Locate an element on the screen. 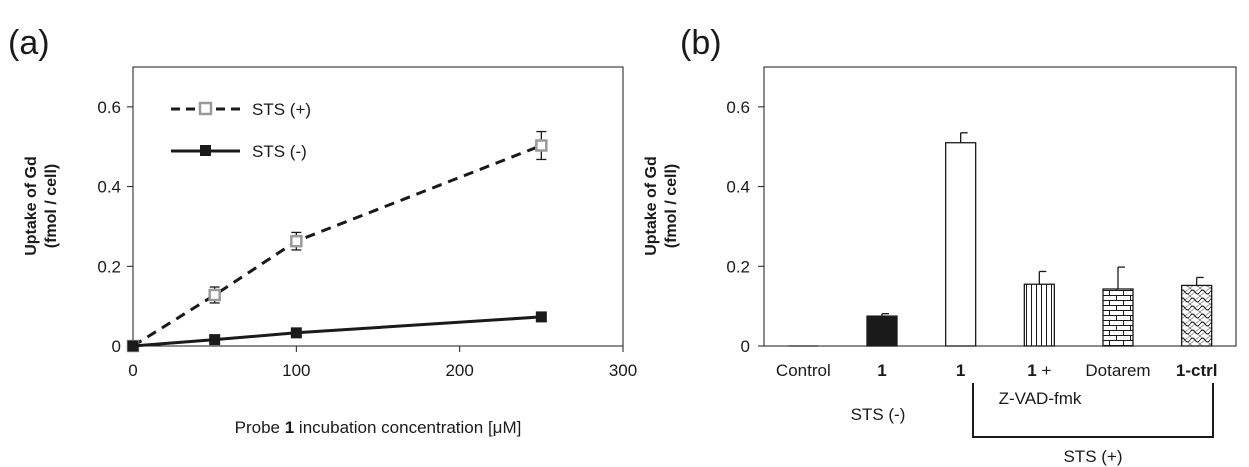 Image resolution: width=1249 pixels, height=467 pixels. legend-a: STS (+) STS (-) is located at coordinates (241, 130).